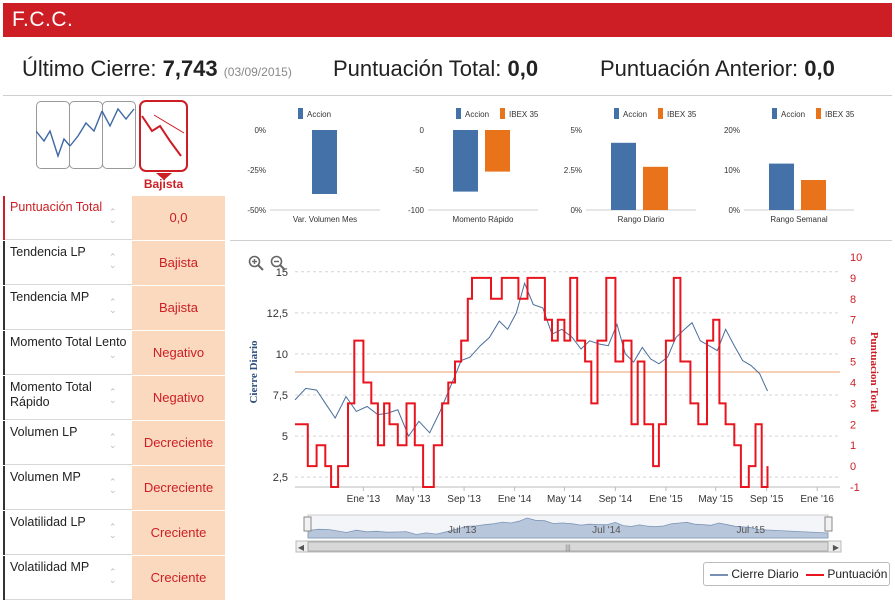  What do you see at coordinates (447, 95) in the screenshot?
I see `divider` at bounding box center [447, 95].